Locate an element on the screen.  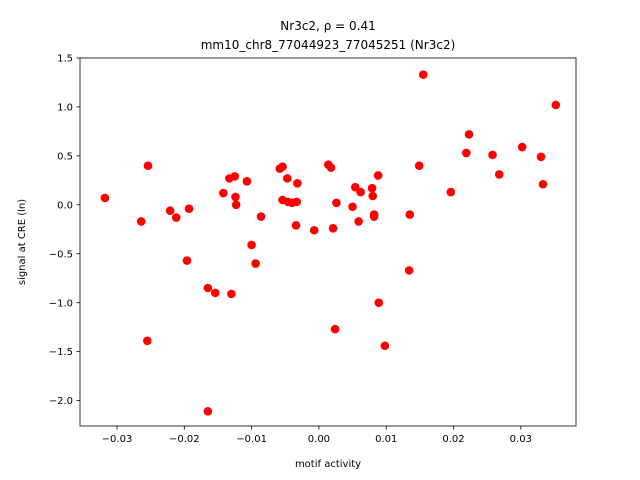
y-axis-label: signal at CRE (ln) is located at coordinates (22, 242).